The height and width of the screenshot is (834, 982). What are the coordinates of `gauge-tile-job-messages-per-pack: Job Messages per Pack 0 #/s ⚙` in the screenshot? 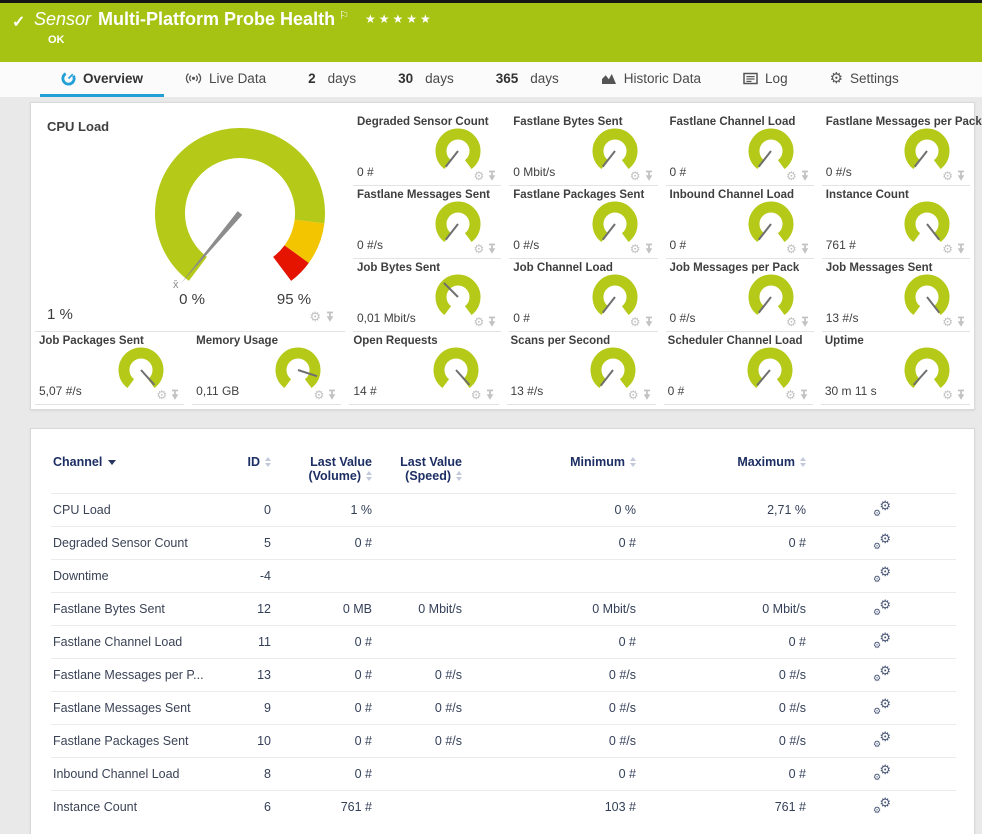 It's located at (739, 295).